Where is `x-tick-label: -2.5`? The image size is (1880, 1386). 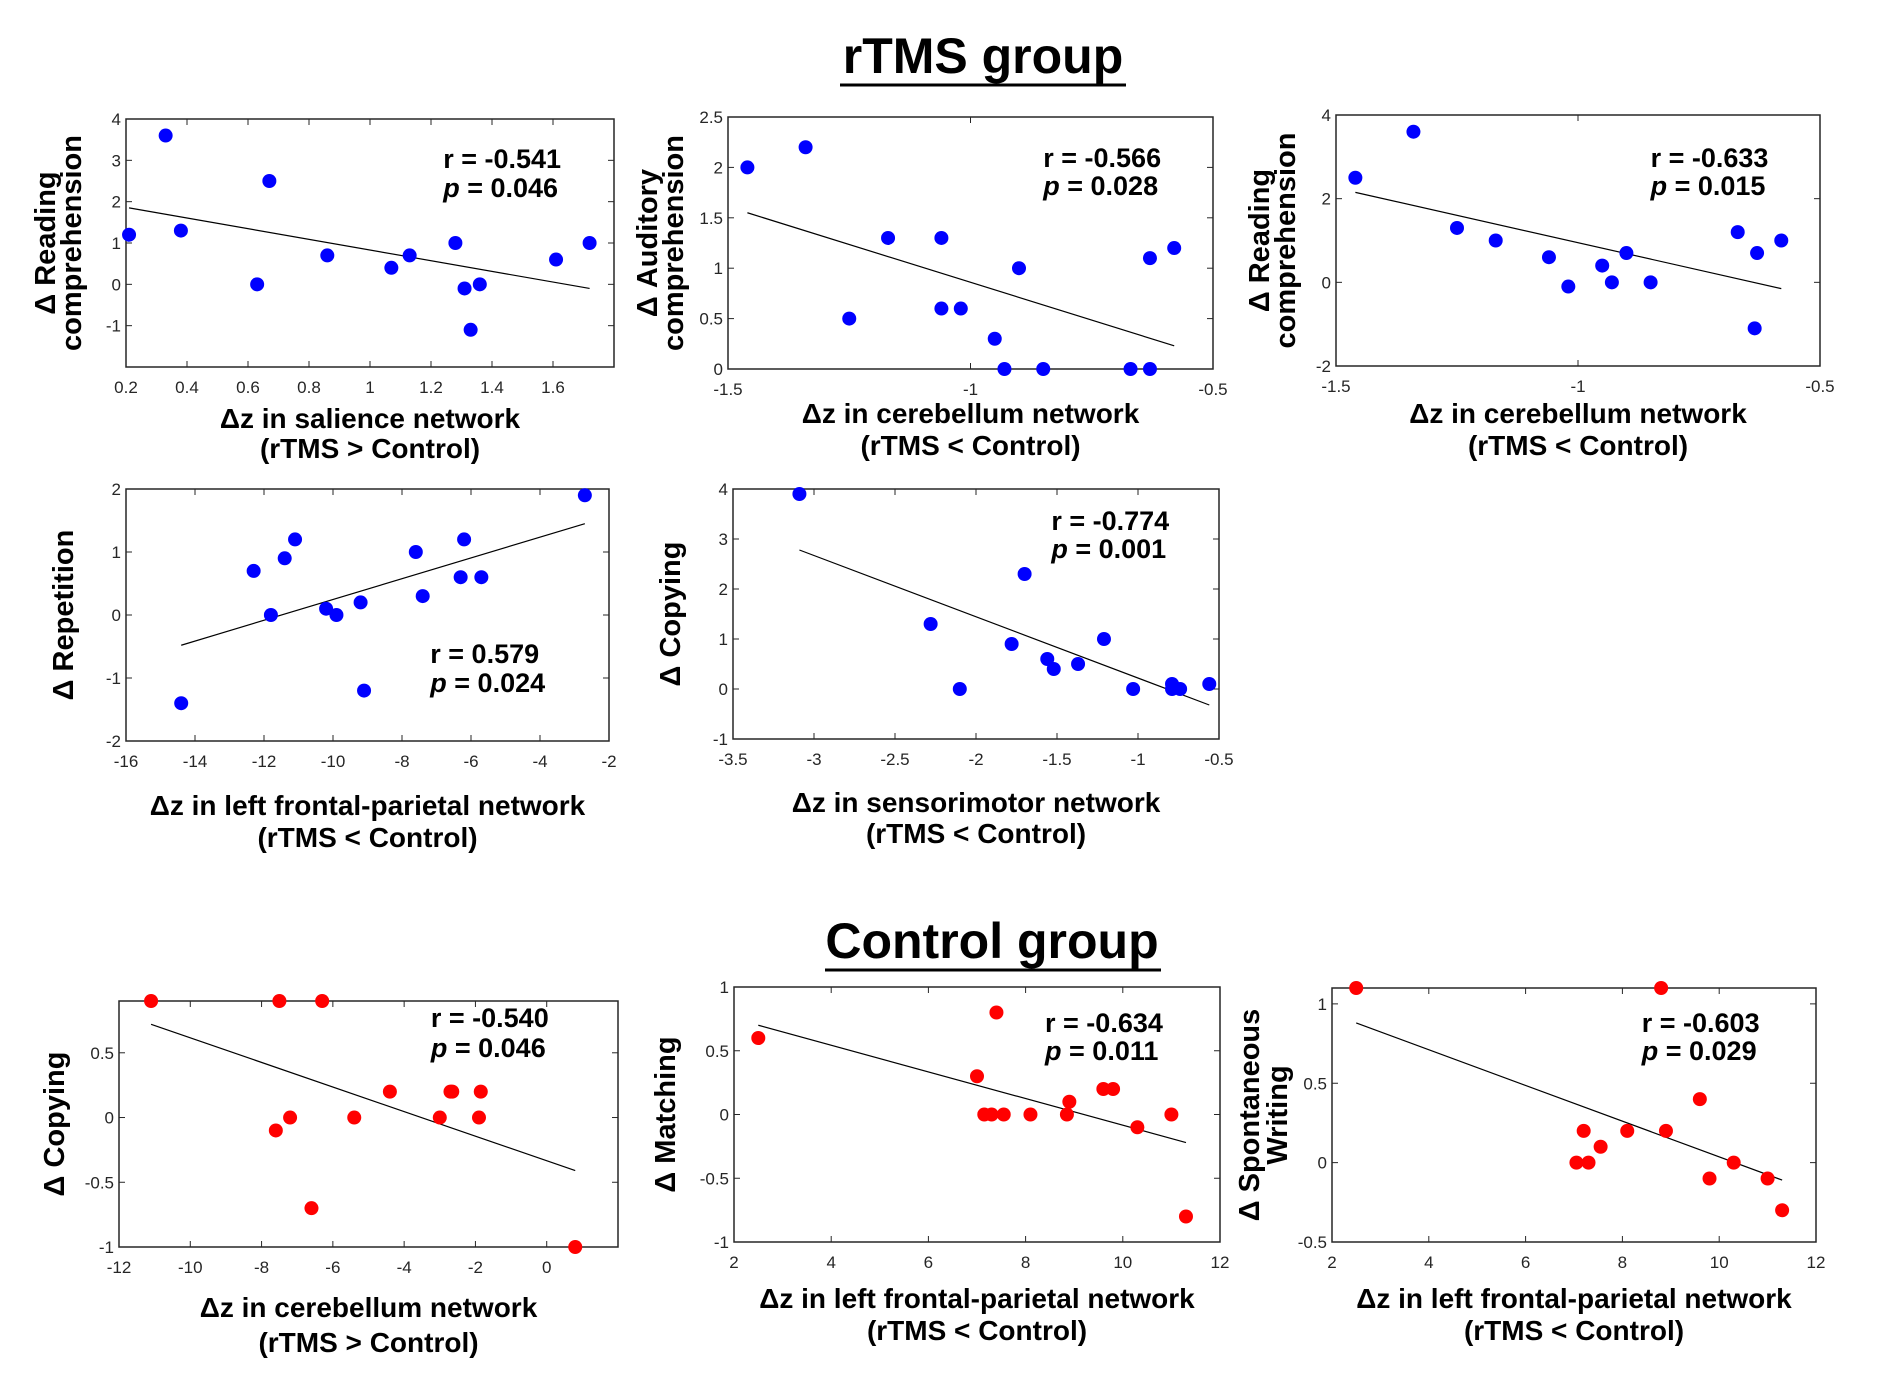 x-tick-label: -2.5 is located at coordinates (894, 759).